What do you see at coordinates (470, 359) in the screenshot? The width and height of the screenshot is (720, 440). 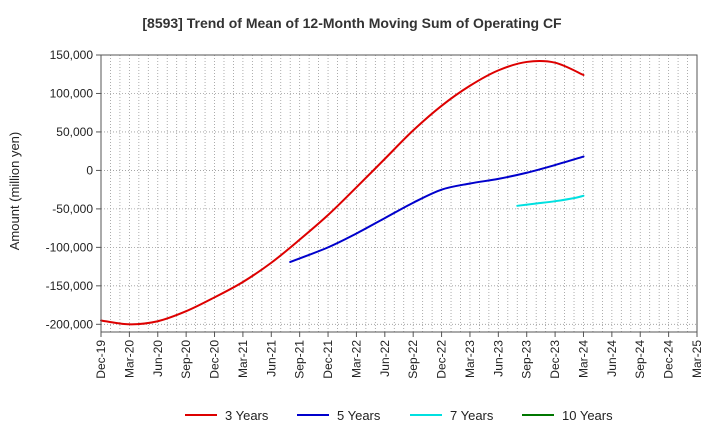 I see `x-tick-label: Mar-23` at bounding box center [470, 359].